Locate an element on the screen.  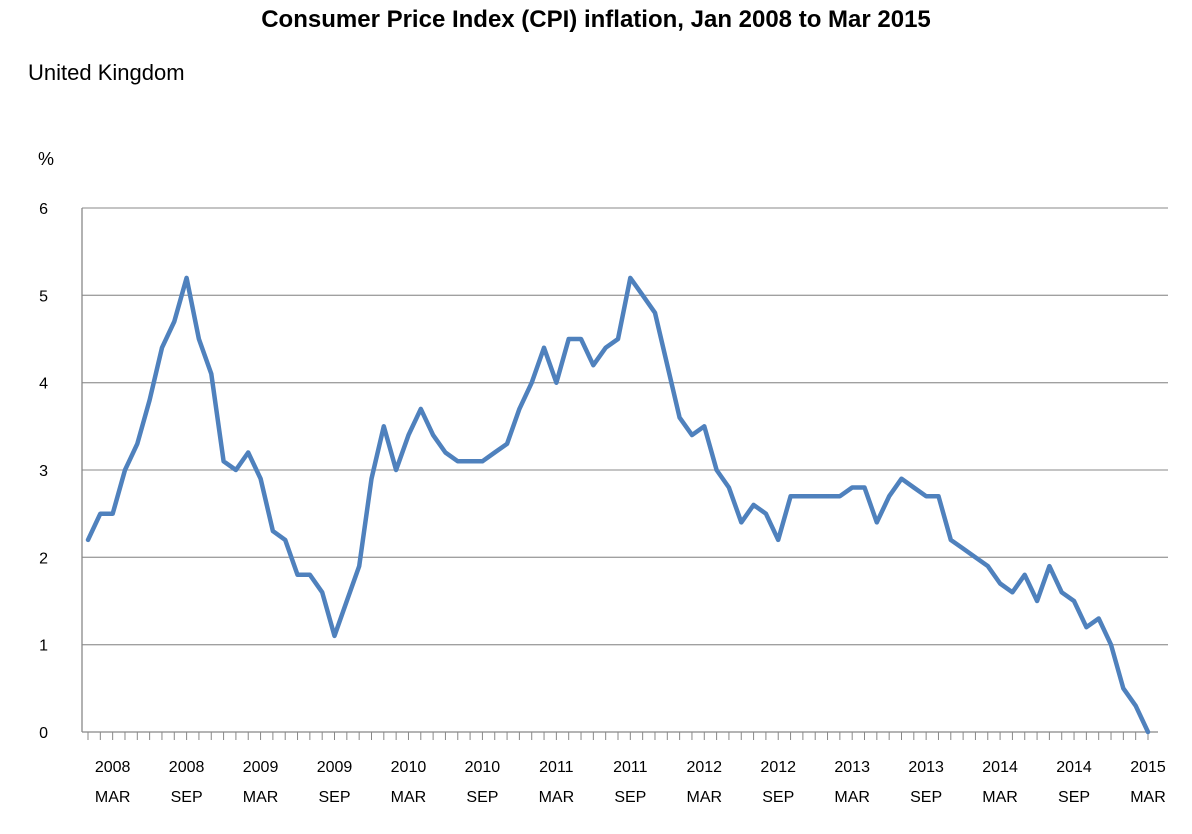
x-tick-year: 2015 is located at coordinates (1148, 767).